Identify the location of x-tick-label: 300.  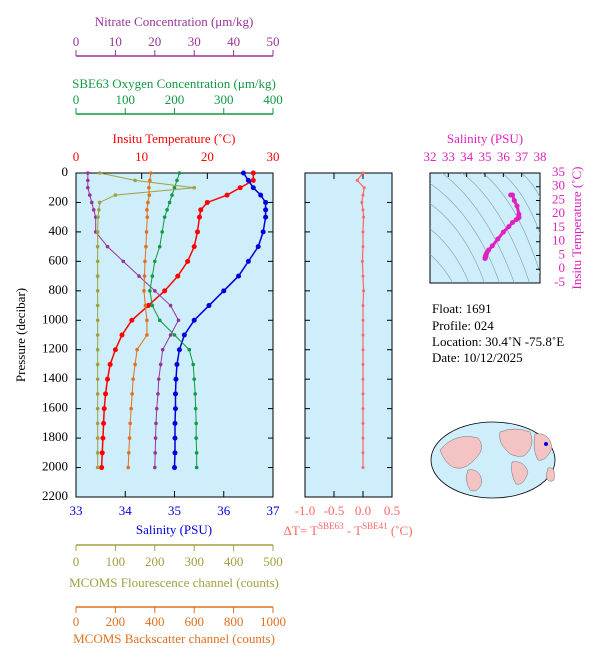
(224, 99).